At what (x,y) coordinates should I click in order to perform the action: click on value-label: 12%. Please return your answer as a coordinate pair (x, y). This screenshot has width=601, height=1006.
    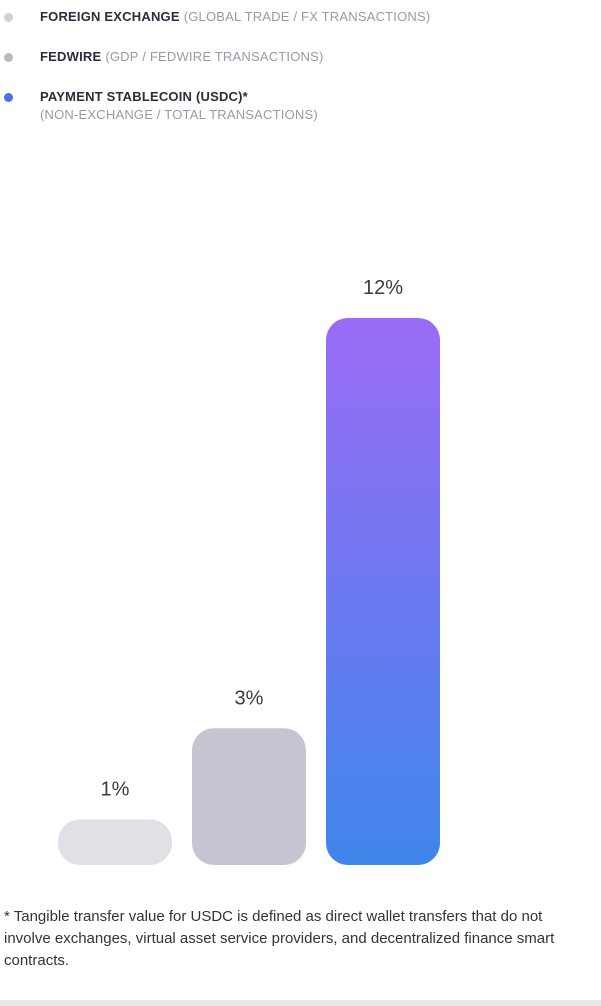
    Looking at the image, I should click on (383, 288).